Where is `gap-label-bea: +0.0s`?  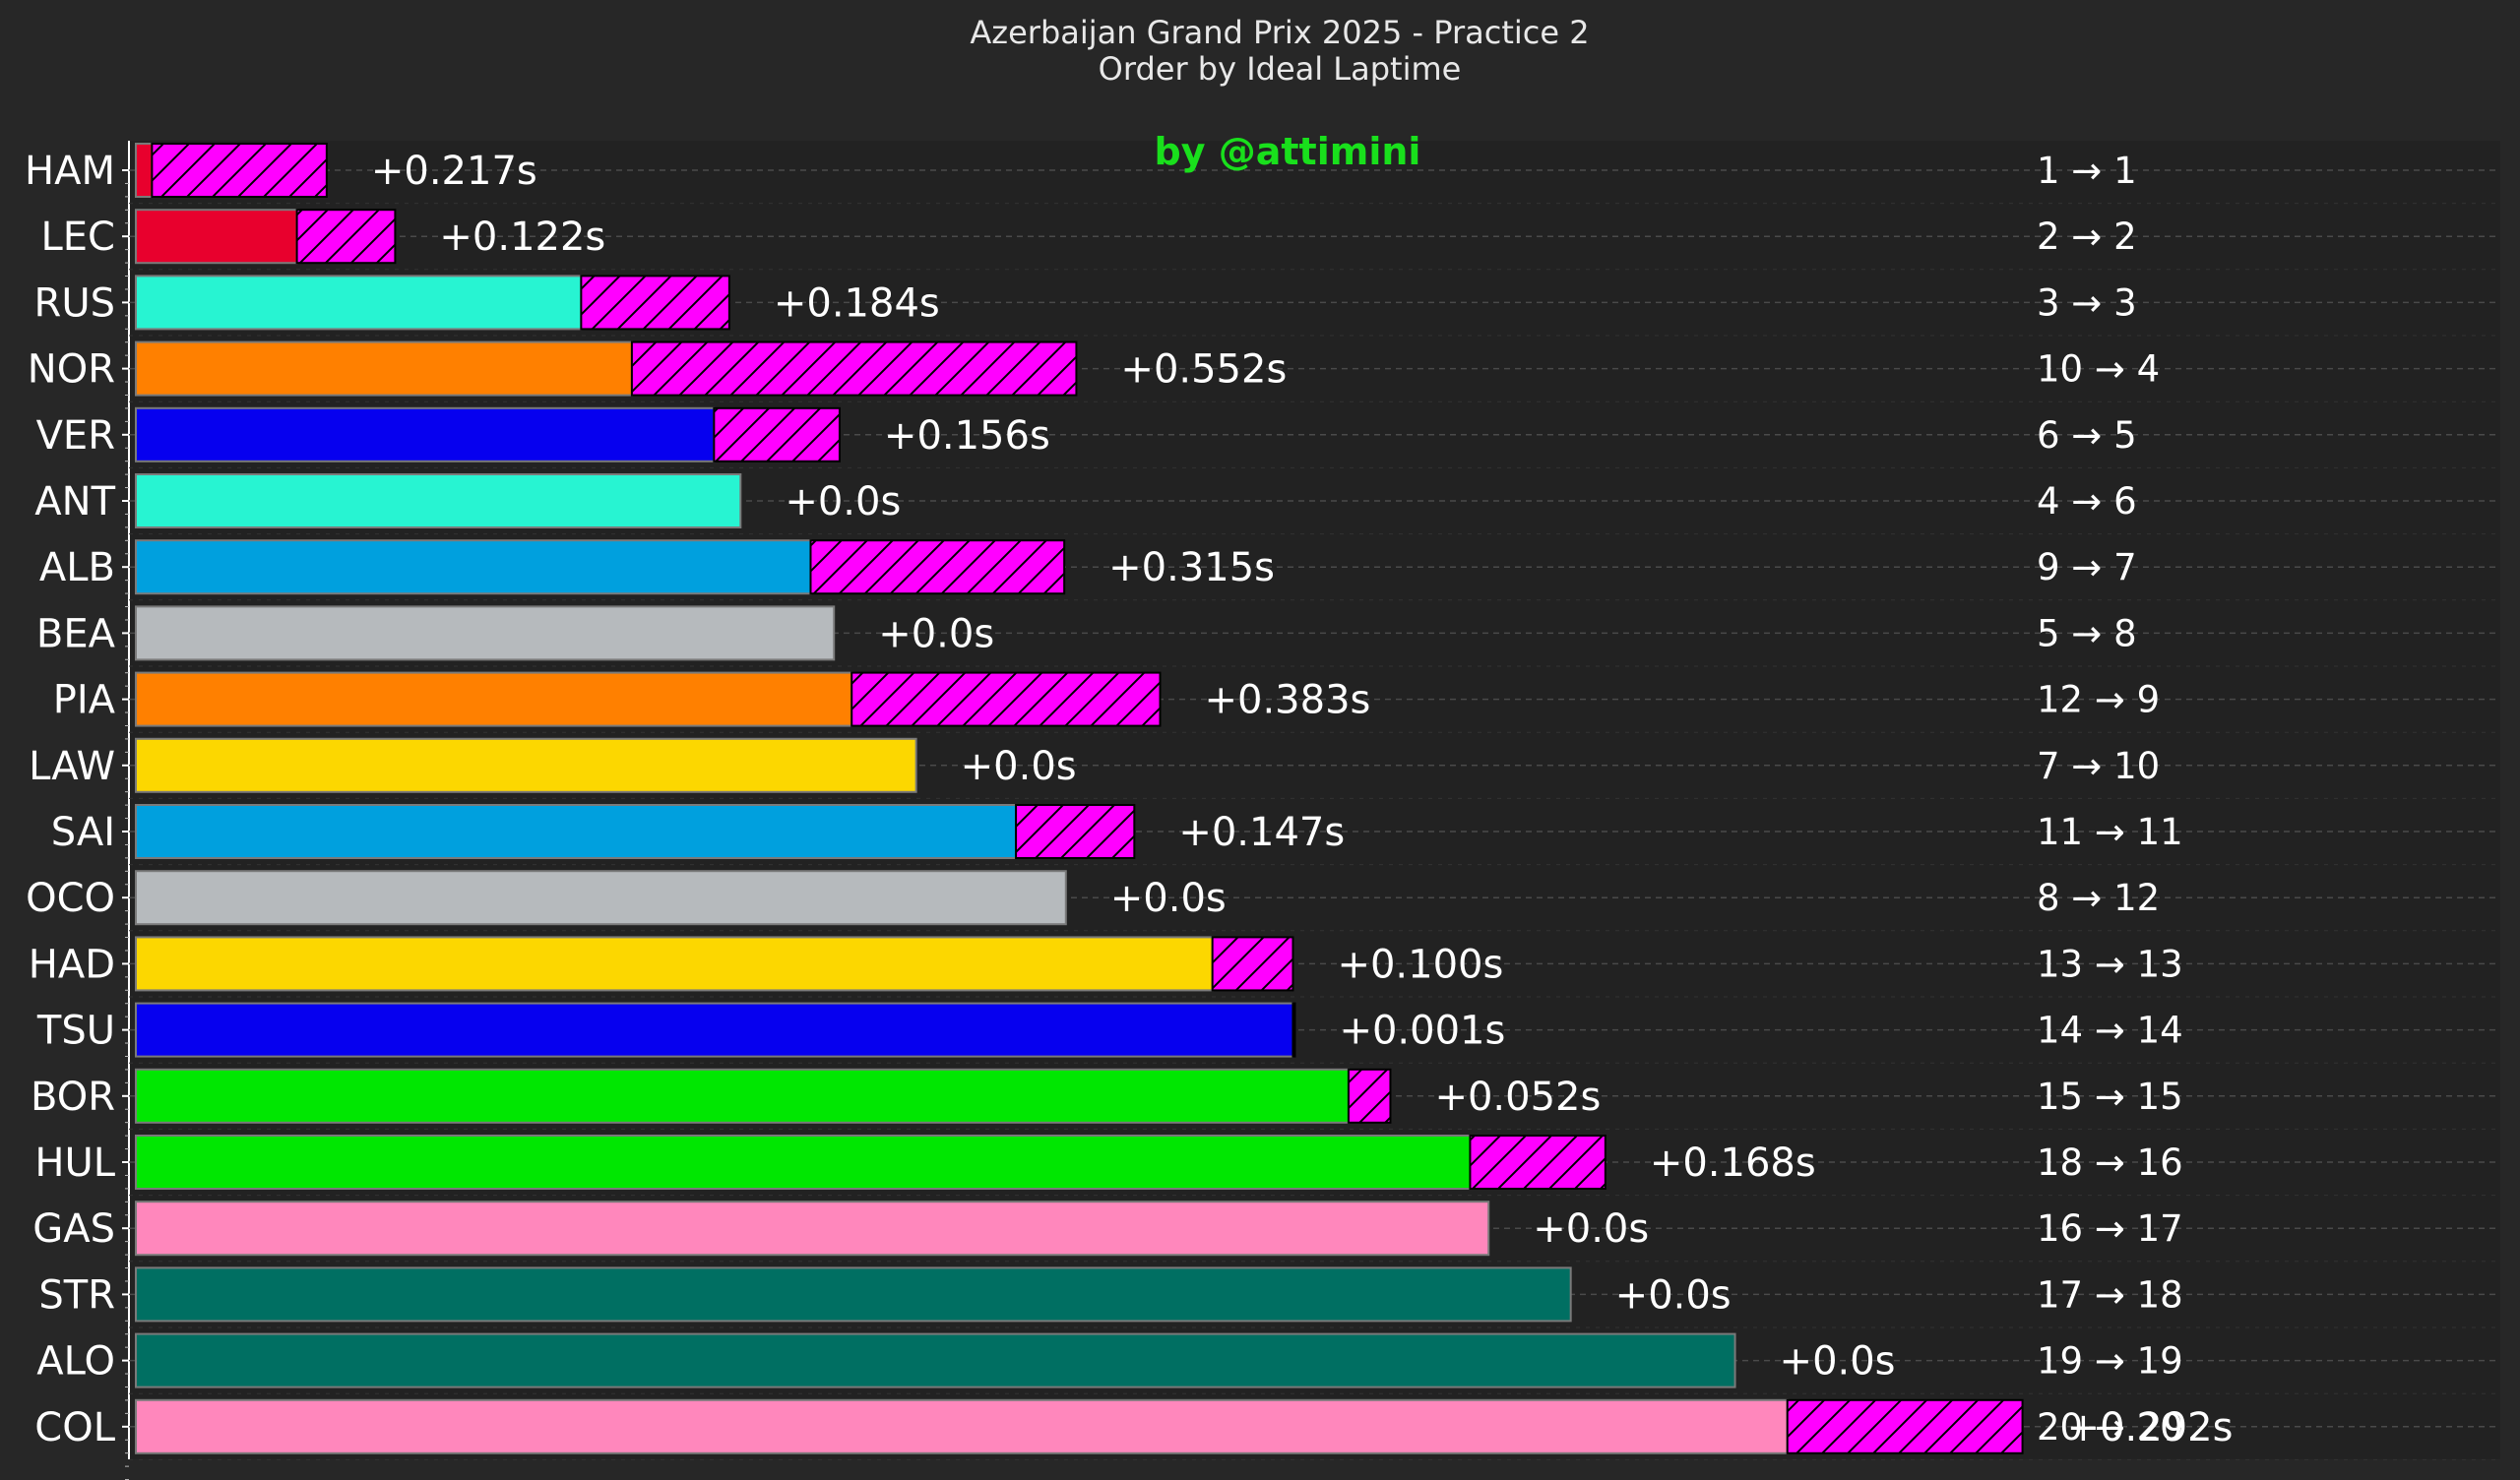
gap-label-bea: +0.0s is located at coordinates (936, 633).